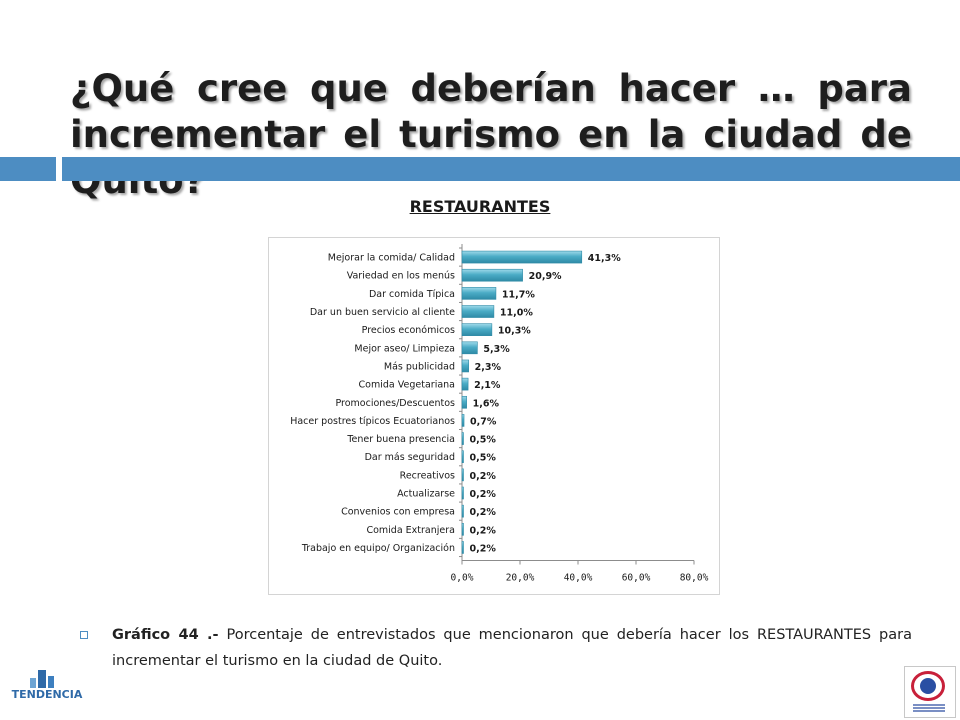  I want to click on x-tick-label: 40,0%, so click(578, 578).